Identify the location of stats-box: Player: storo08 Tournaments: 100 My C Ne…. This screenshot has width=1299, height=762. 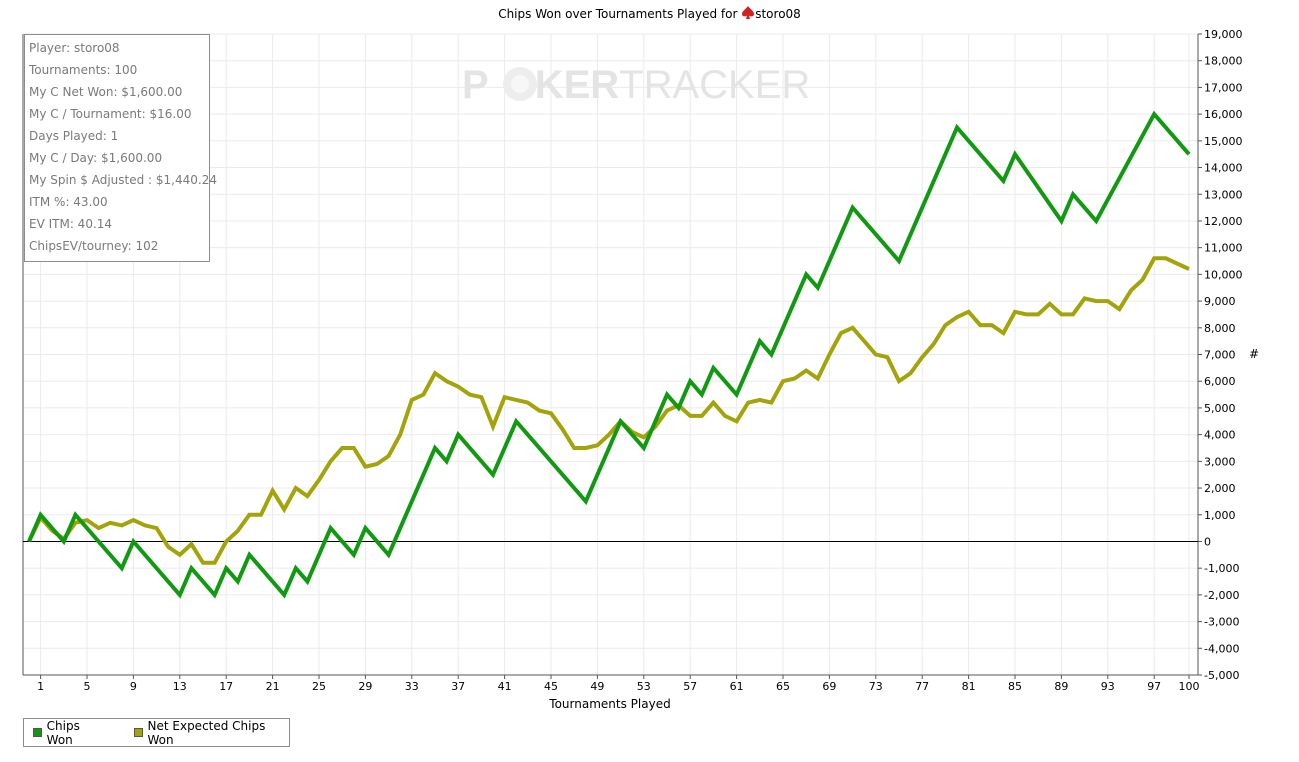
(120, 148).